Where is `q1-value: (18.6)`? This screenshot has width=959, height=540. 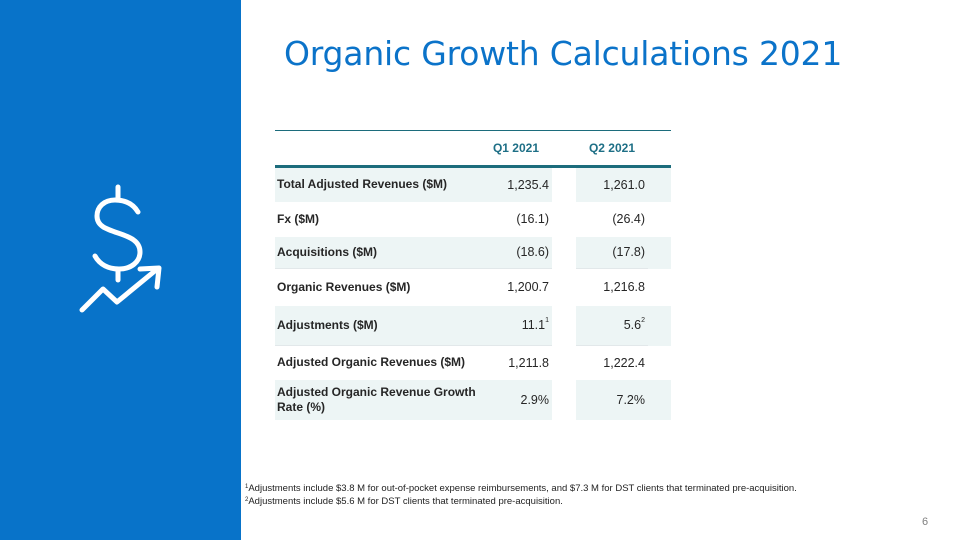 q1-value: (18.6) is located at coordinates (516, 252).